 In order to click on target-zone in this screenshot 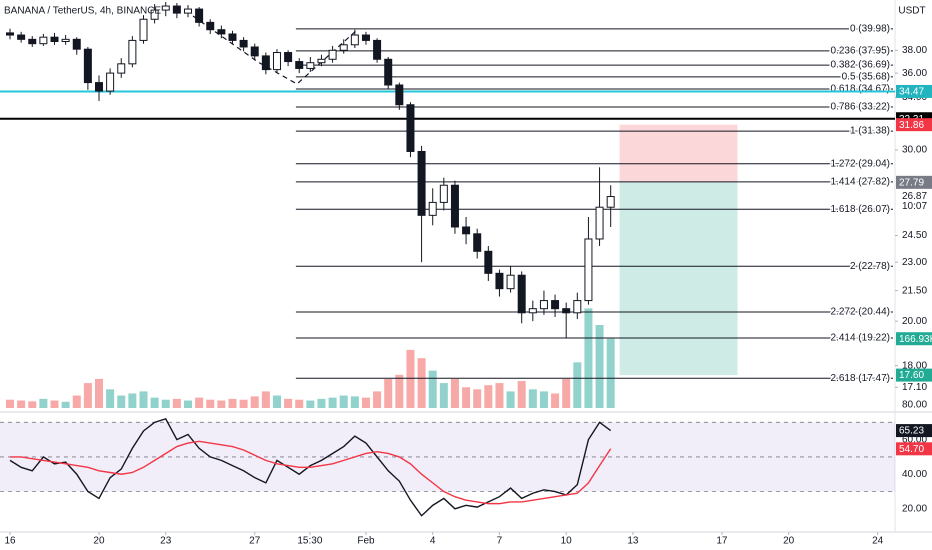, I will do `click(678, 279)`.